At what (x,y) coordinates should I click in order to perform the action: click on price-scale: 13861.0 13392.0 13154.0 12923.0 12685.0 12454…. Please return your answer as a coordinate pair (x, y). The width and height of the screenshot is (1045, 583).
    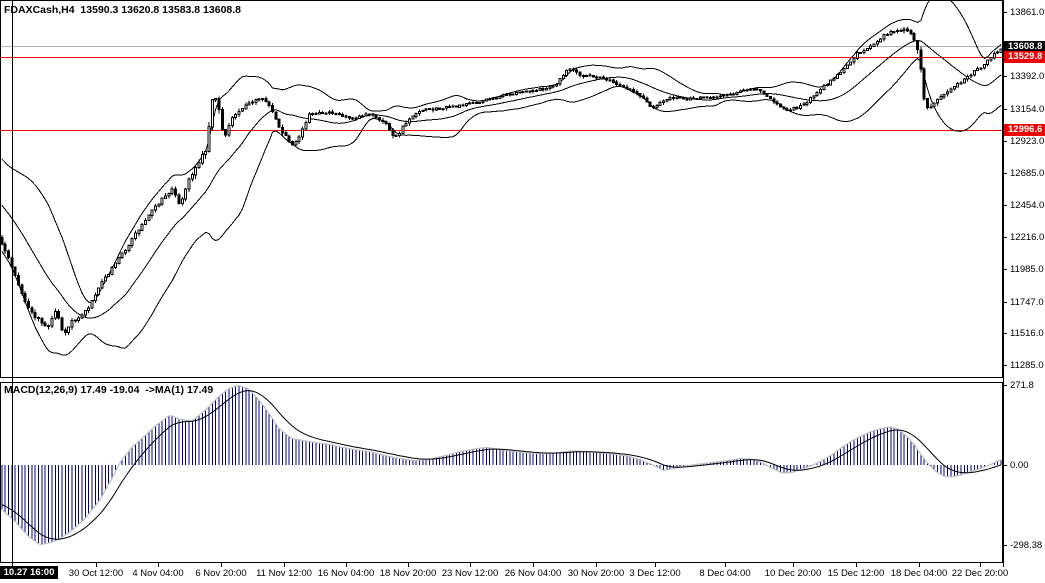
    Looking at the image, I should click on (1024, 291).